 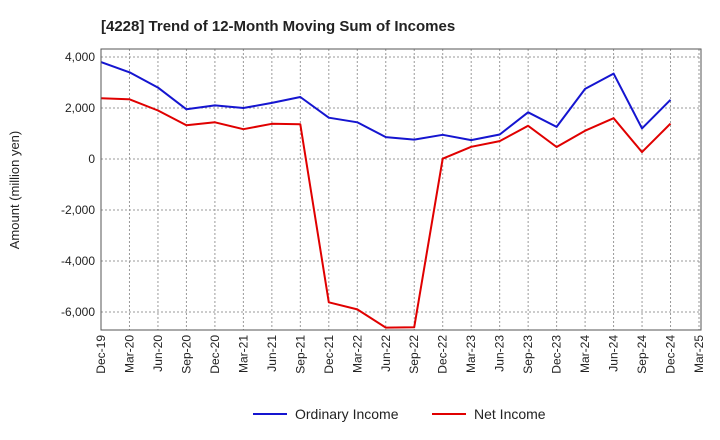 I want to click on x-tick-label: Dec-21, so click(x=329, y=354).